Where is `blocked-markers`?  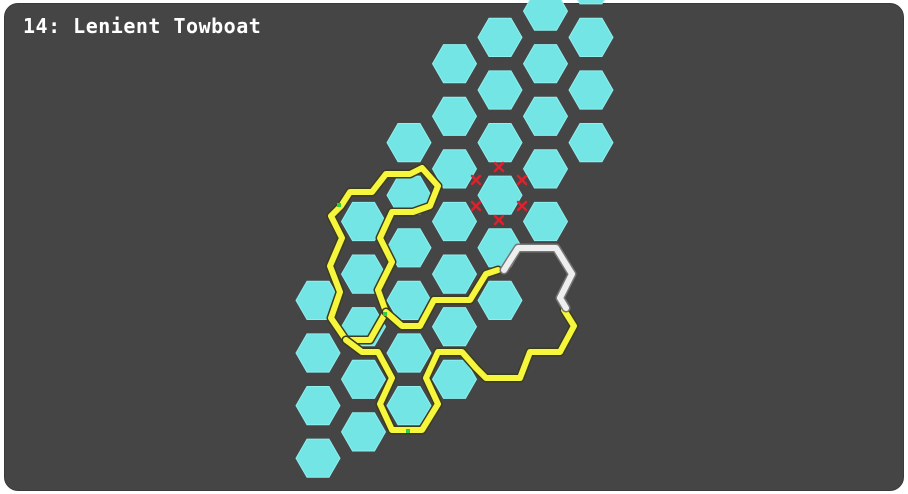 blocked-markers is located at coordinates (499, 193).